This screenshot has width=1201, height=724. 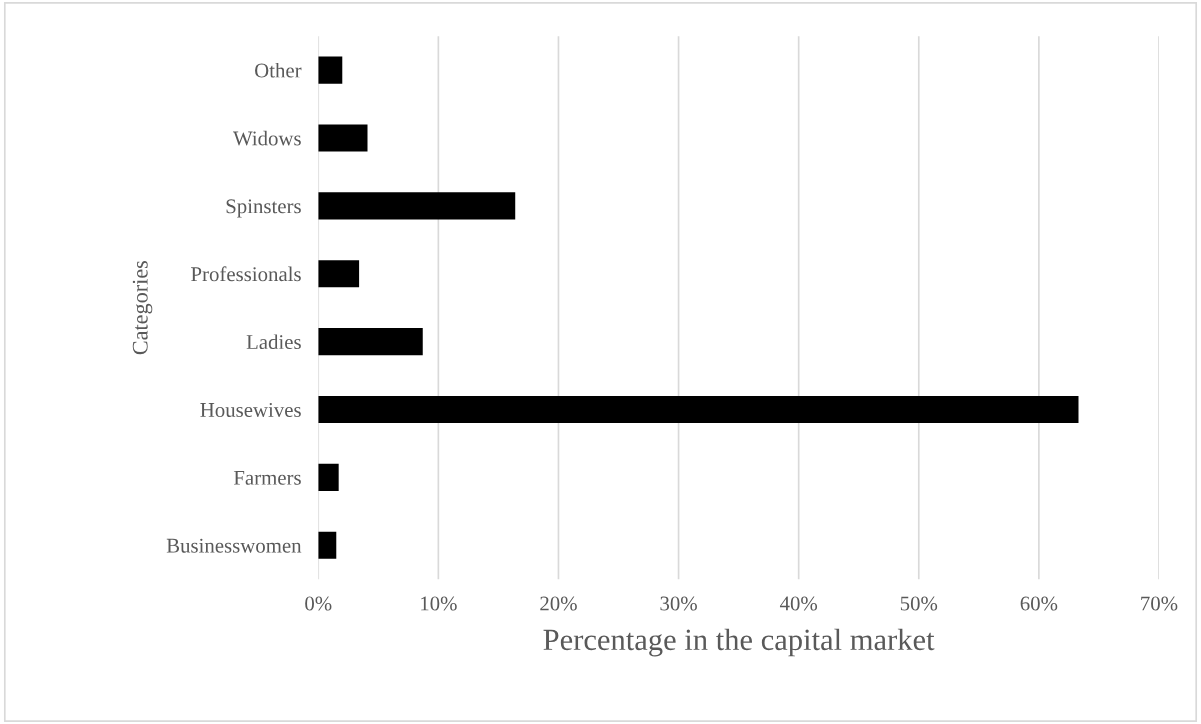 I want to click on y-tick-label: Ladies, so click(x=273, y=342).